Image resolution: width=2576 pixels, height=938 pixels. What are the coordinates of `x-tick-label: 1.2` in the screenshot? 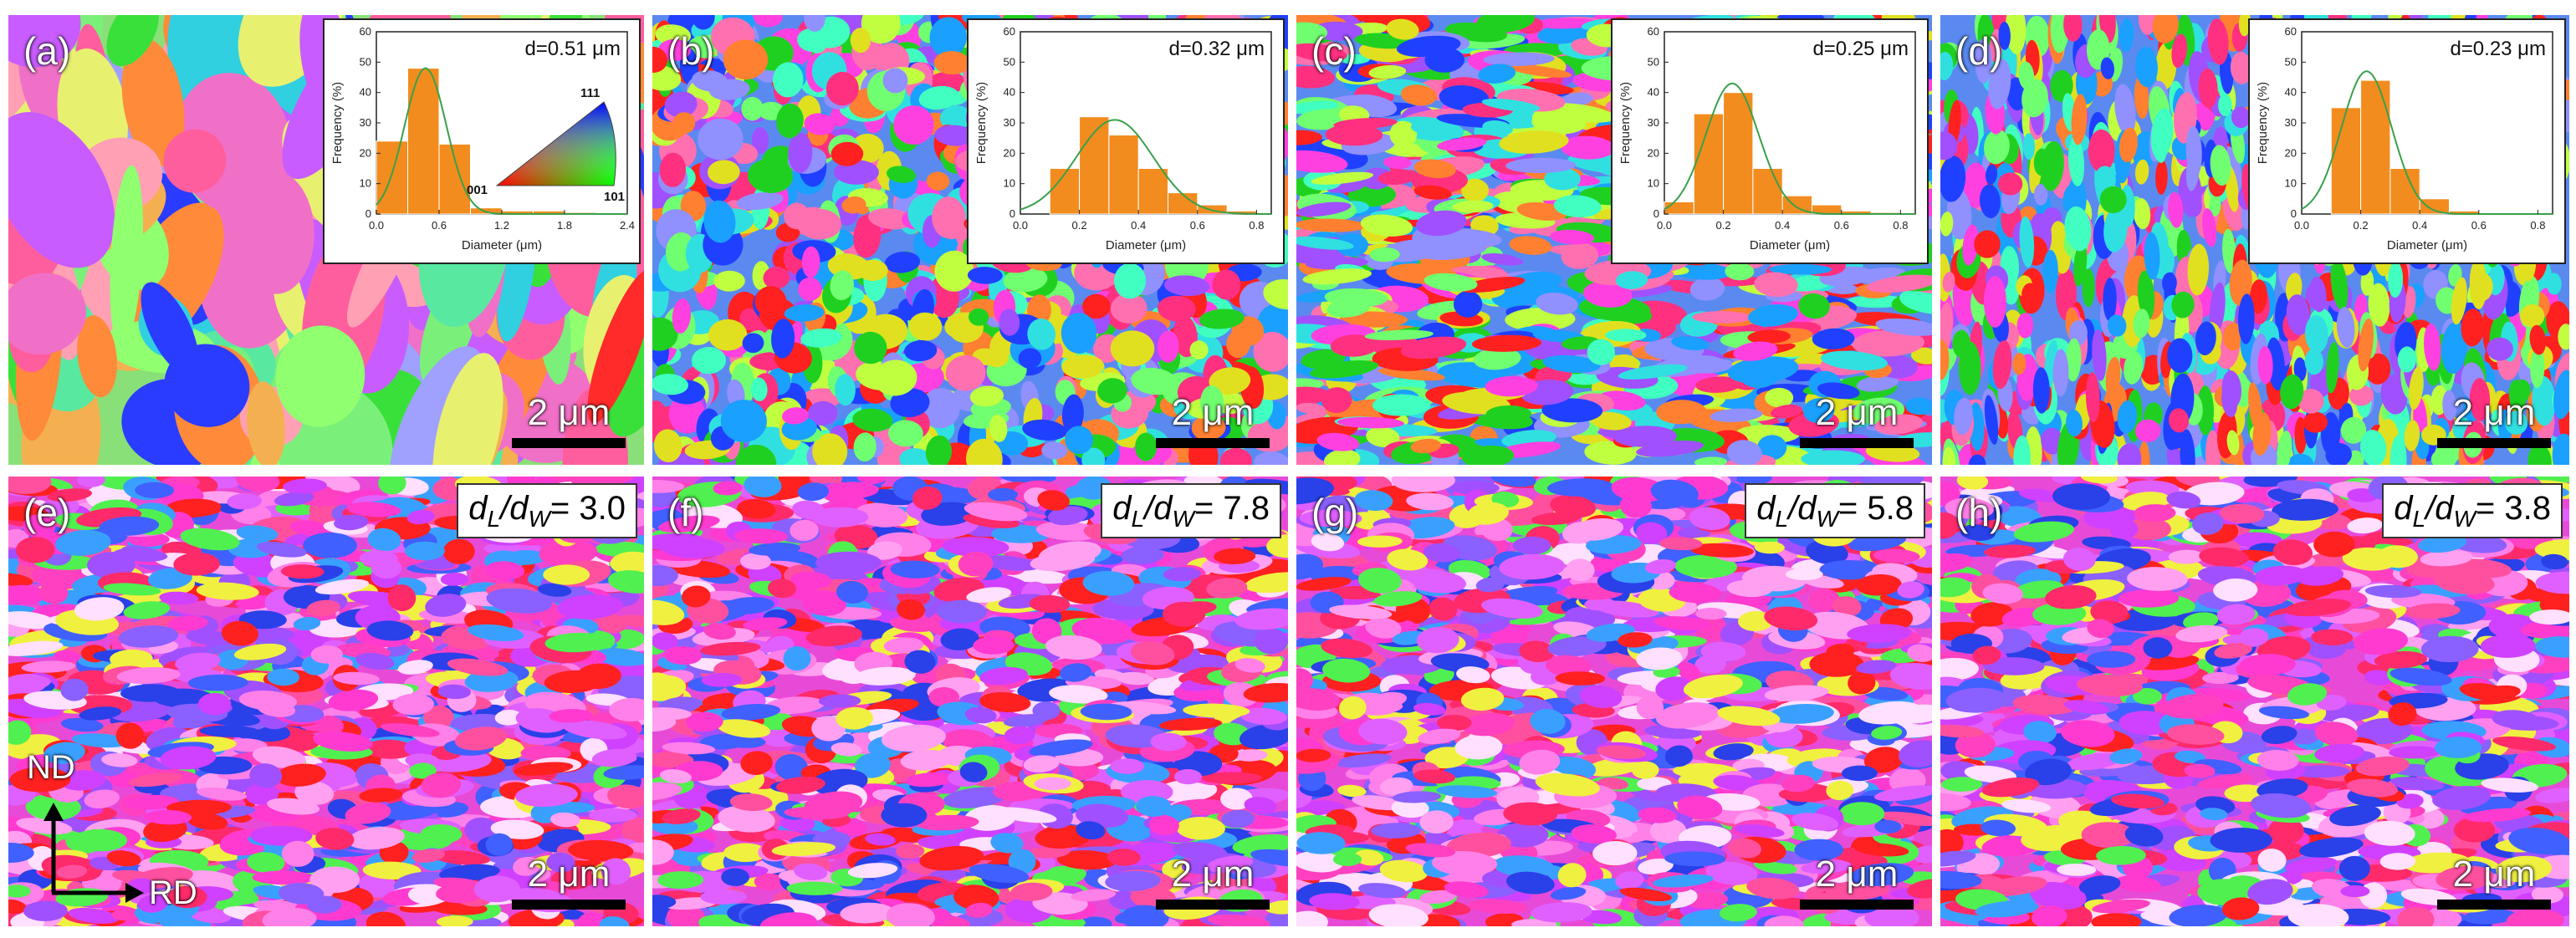 It's located at (501, 225).